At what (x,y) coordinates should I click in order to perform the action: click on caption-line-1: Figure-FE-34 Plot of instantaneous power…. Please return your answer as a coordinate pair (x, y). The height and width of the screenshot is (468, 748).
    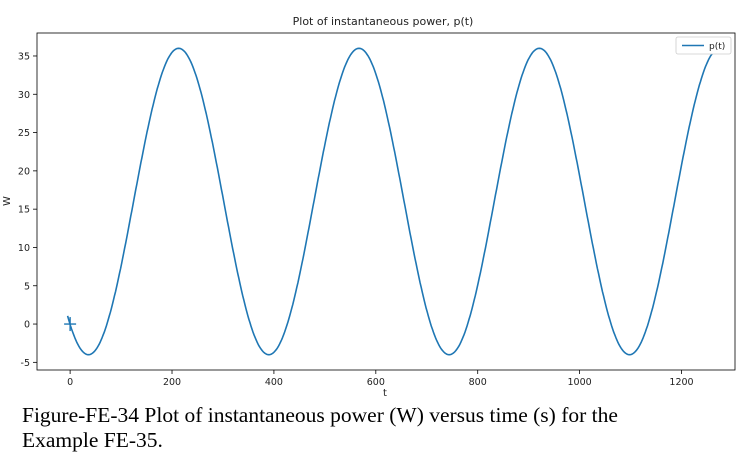
    Looking at the image, I should click on (320, 415).